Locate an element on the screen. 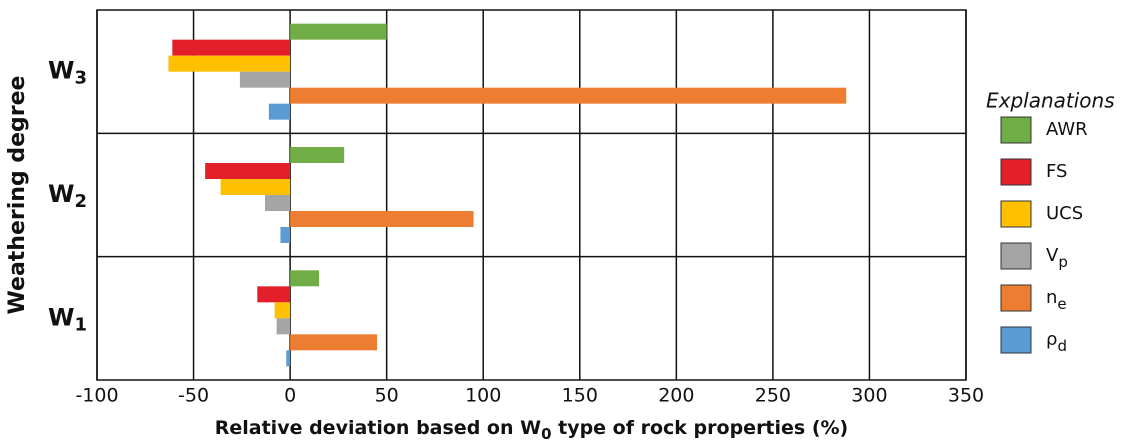 Image resolution: width=1128 pixels, height=445 pixels. legend-name: UCS is located at coordinates (1064, 213).